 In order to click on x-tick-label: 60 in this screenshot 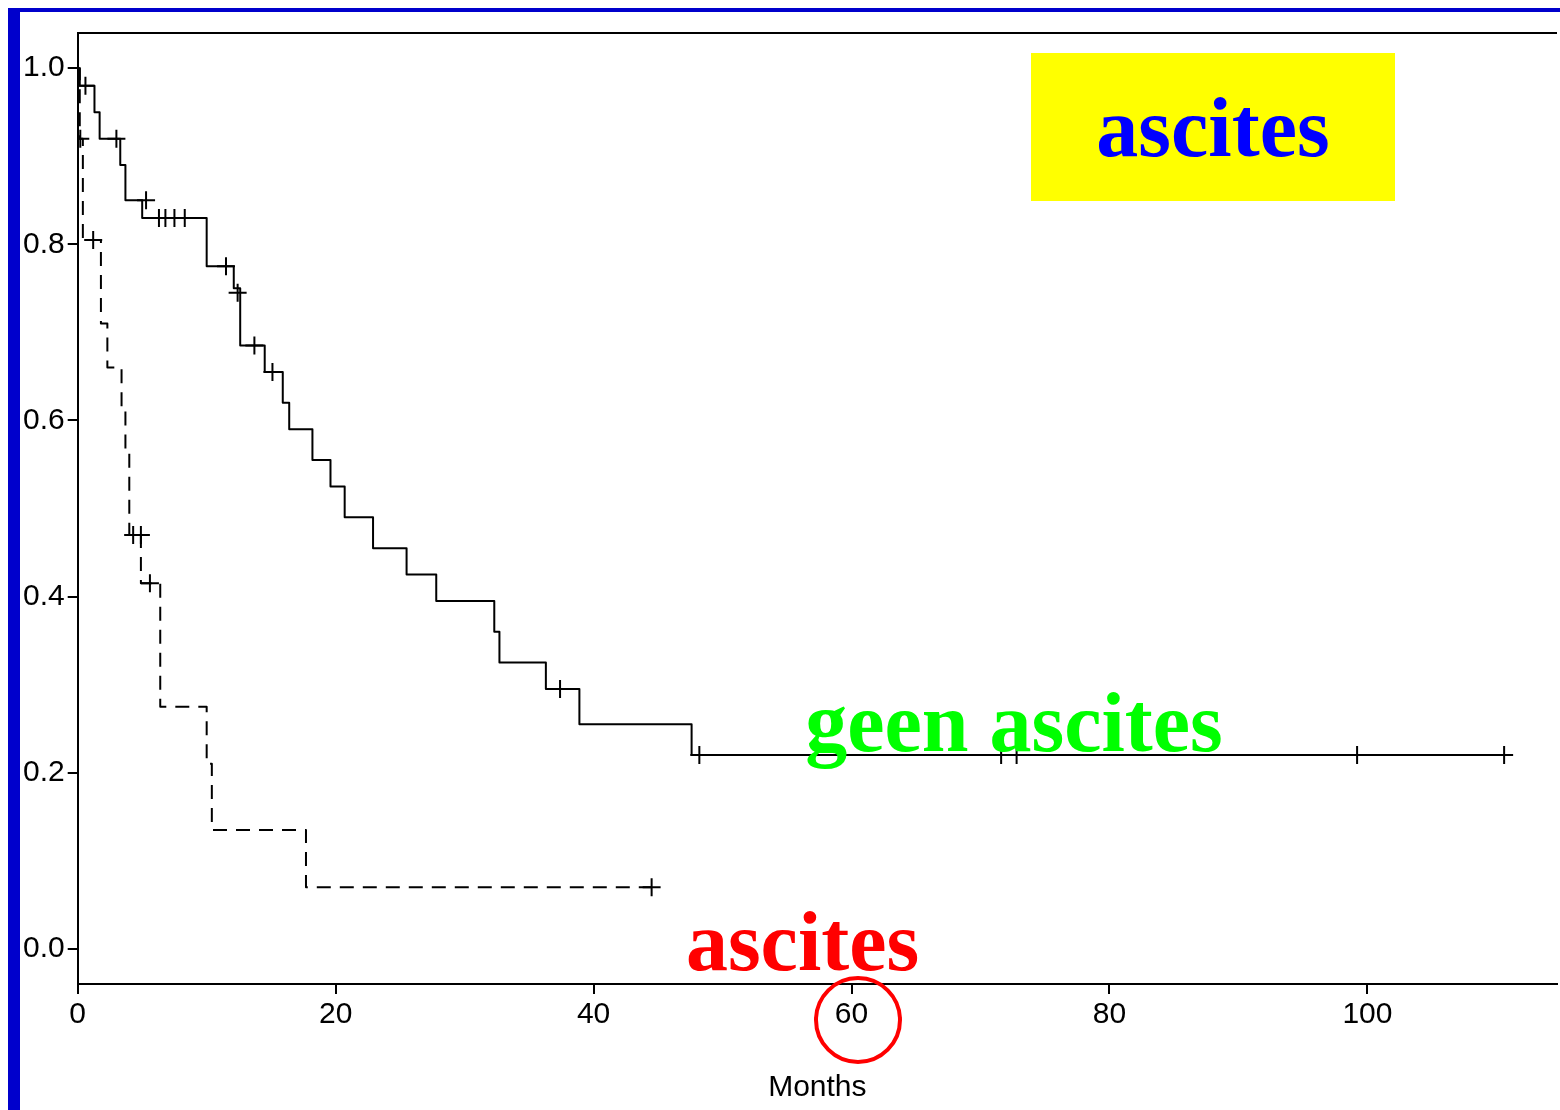, I will do `click(851, 1013)`.